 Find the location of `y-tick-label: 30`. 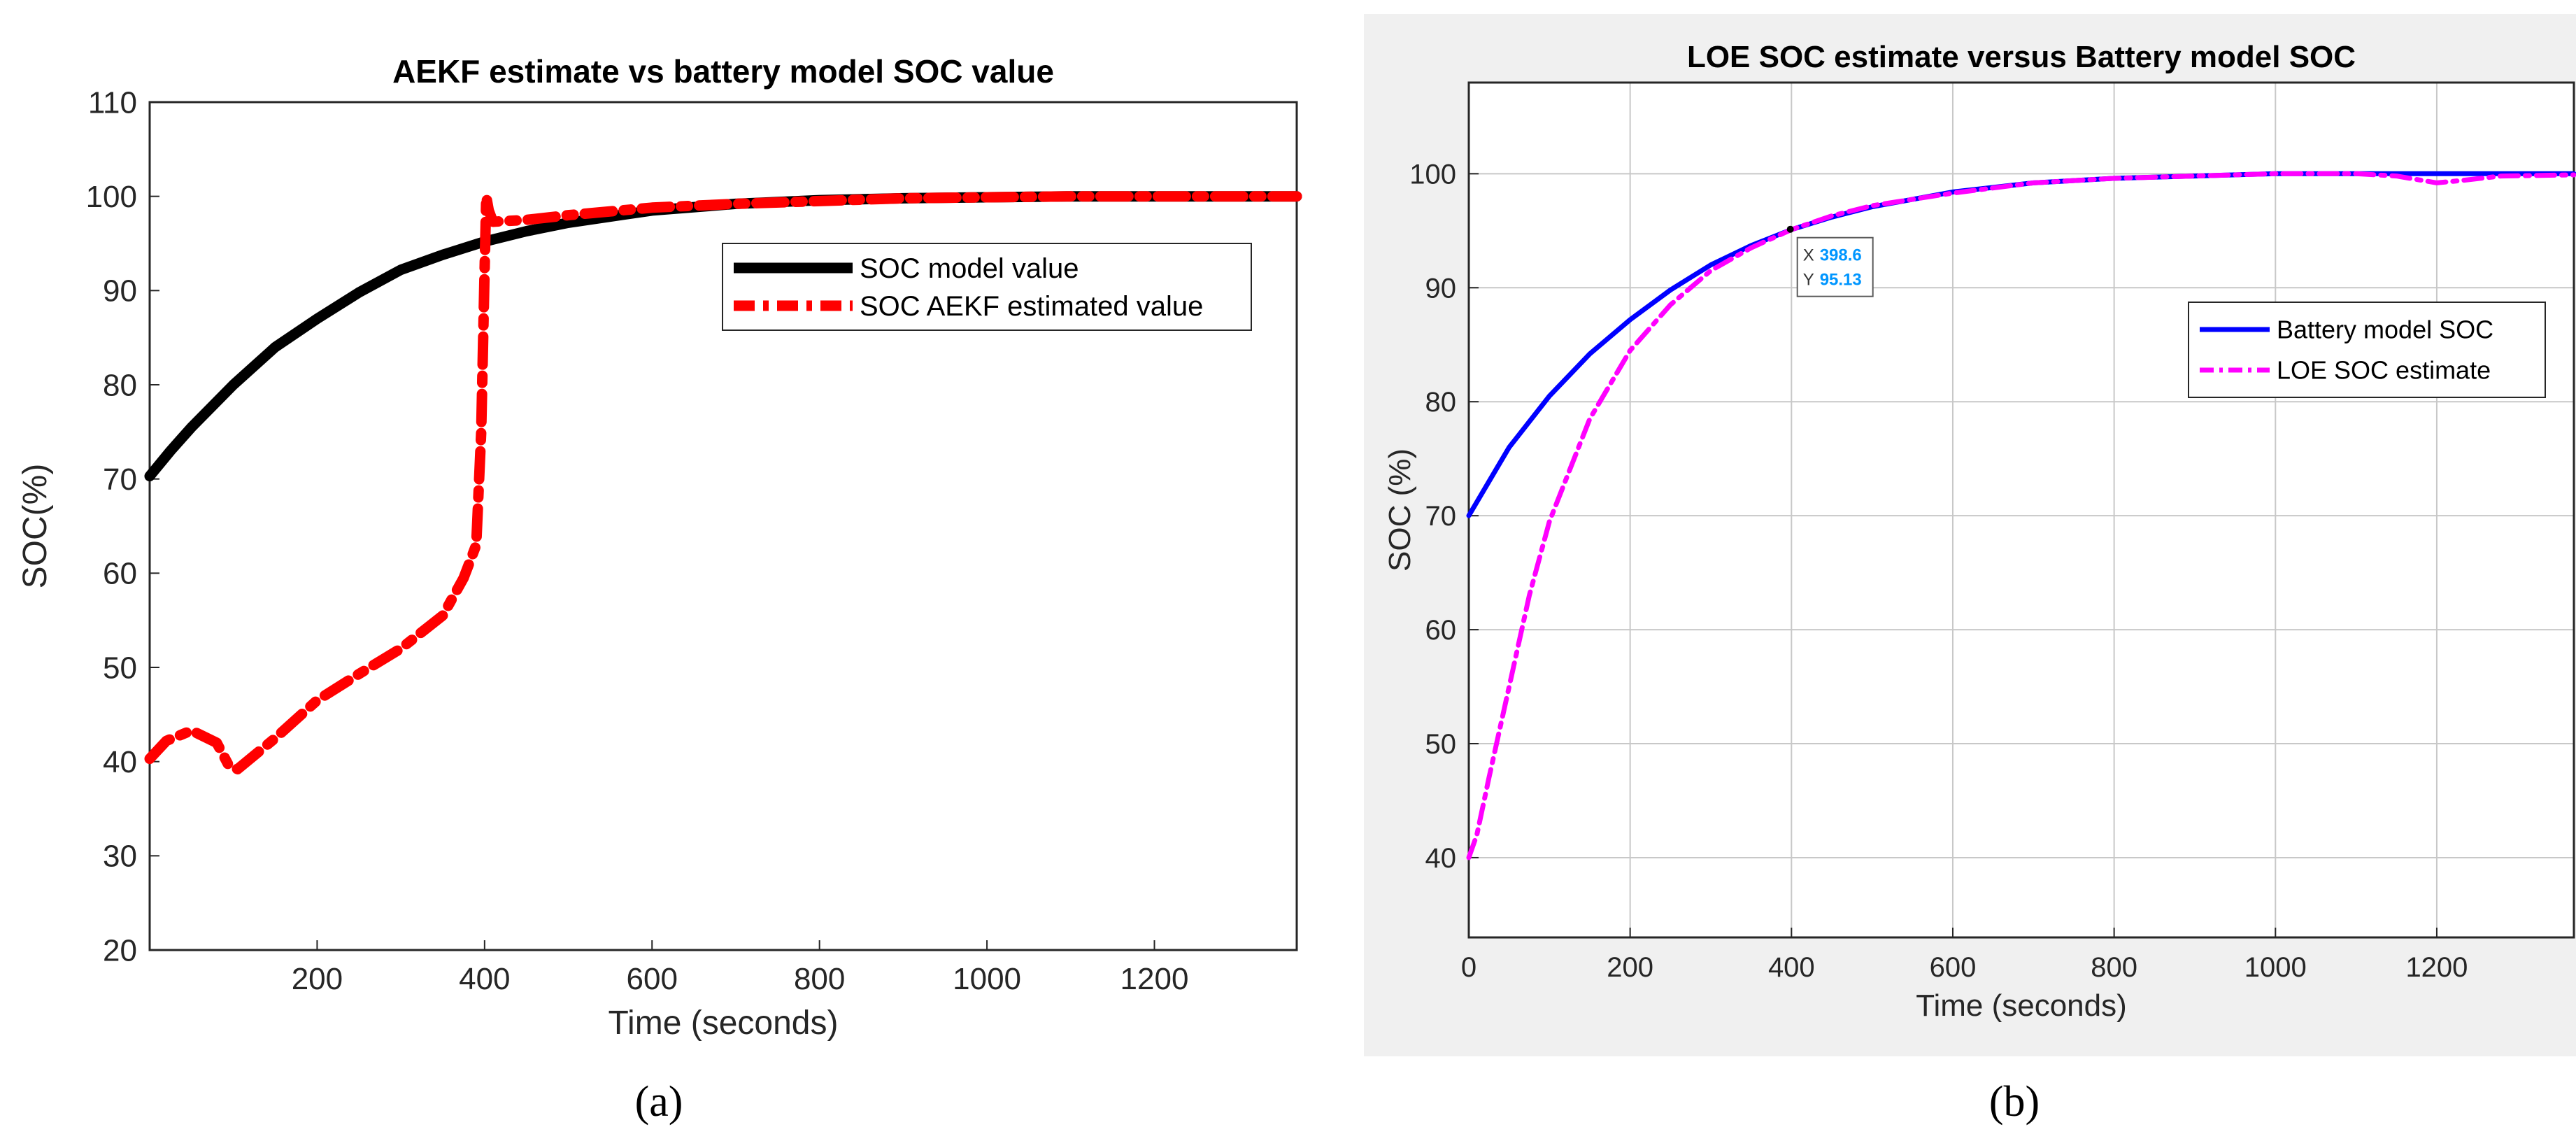

y-tick-label: 30 is located at coordinates (120, 856).